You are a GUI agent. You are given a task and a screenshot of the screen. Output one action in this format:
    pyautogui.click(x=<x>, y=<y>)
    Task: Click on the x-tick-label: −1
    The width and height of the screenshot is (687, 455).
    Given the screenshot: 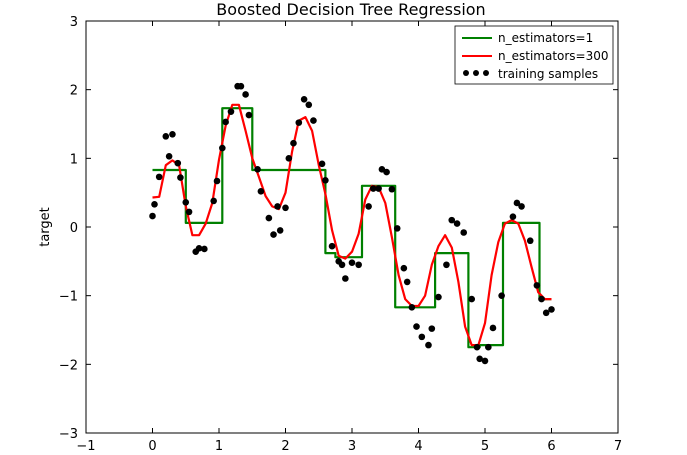 What is the action you would take?
    pyautogui.click(x=85, y=446)
    